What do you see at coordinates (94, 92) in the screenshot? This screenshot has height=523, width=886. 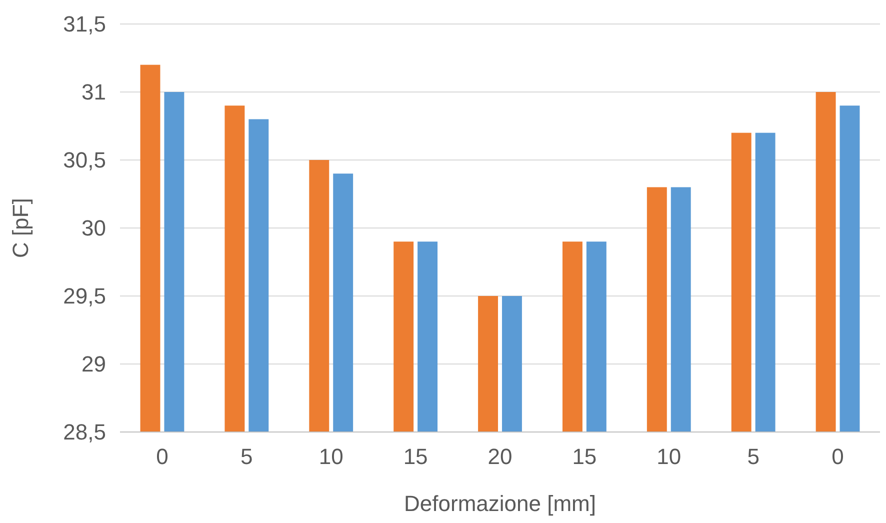 I see `y-tick-label: 31` at bounding box center [94, 92].